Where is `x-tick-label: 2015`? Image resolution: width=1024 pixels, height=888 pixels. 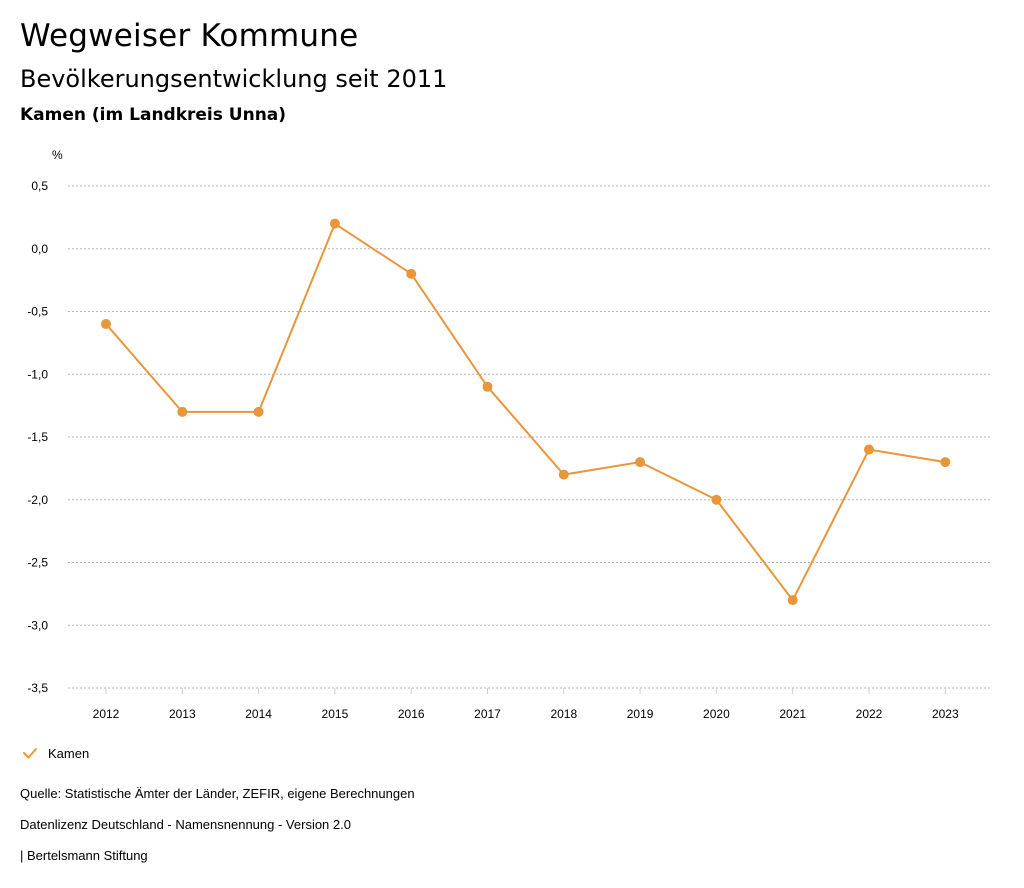
x-tick-label: 2015 is located at coordinates (335, 714).